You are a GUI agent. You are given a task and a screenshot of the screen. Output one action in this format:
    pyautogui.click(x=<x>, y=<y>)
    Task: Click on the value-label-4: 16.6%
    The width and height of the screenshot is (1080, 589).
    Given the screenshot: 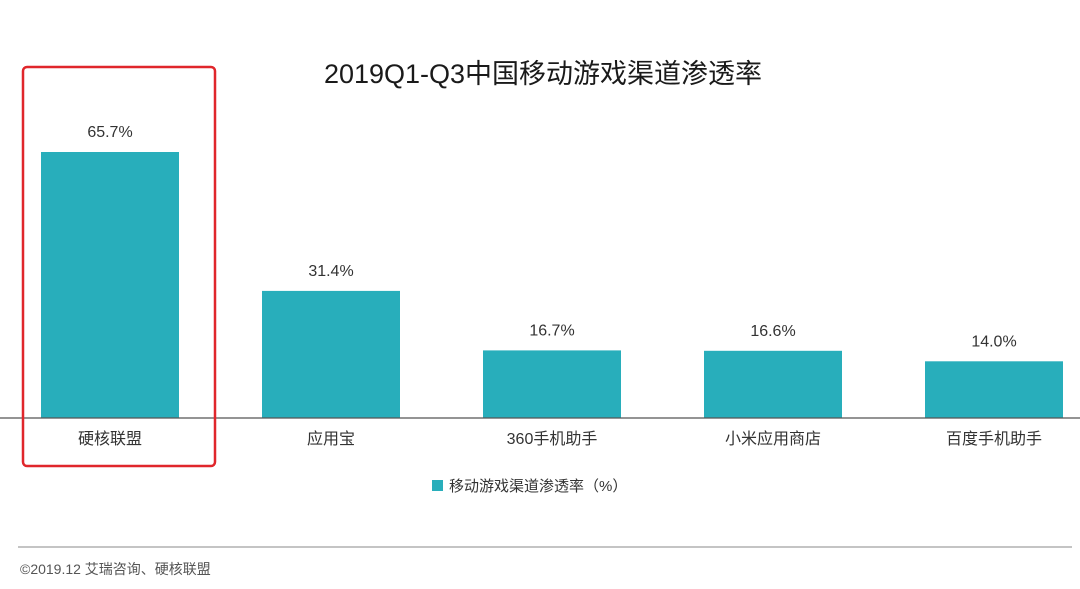 What is the action you would take?
    pyautogui.click(x=772, y=331)
    